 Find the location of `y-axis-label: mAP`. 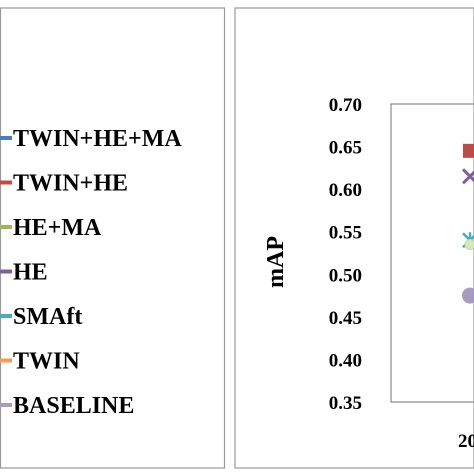

y-axis-label: mAP is located at coordinates (276, 262).